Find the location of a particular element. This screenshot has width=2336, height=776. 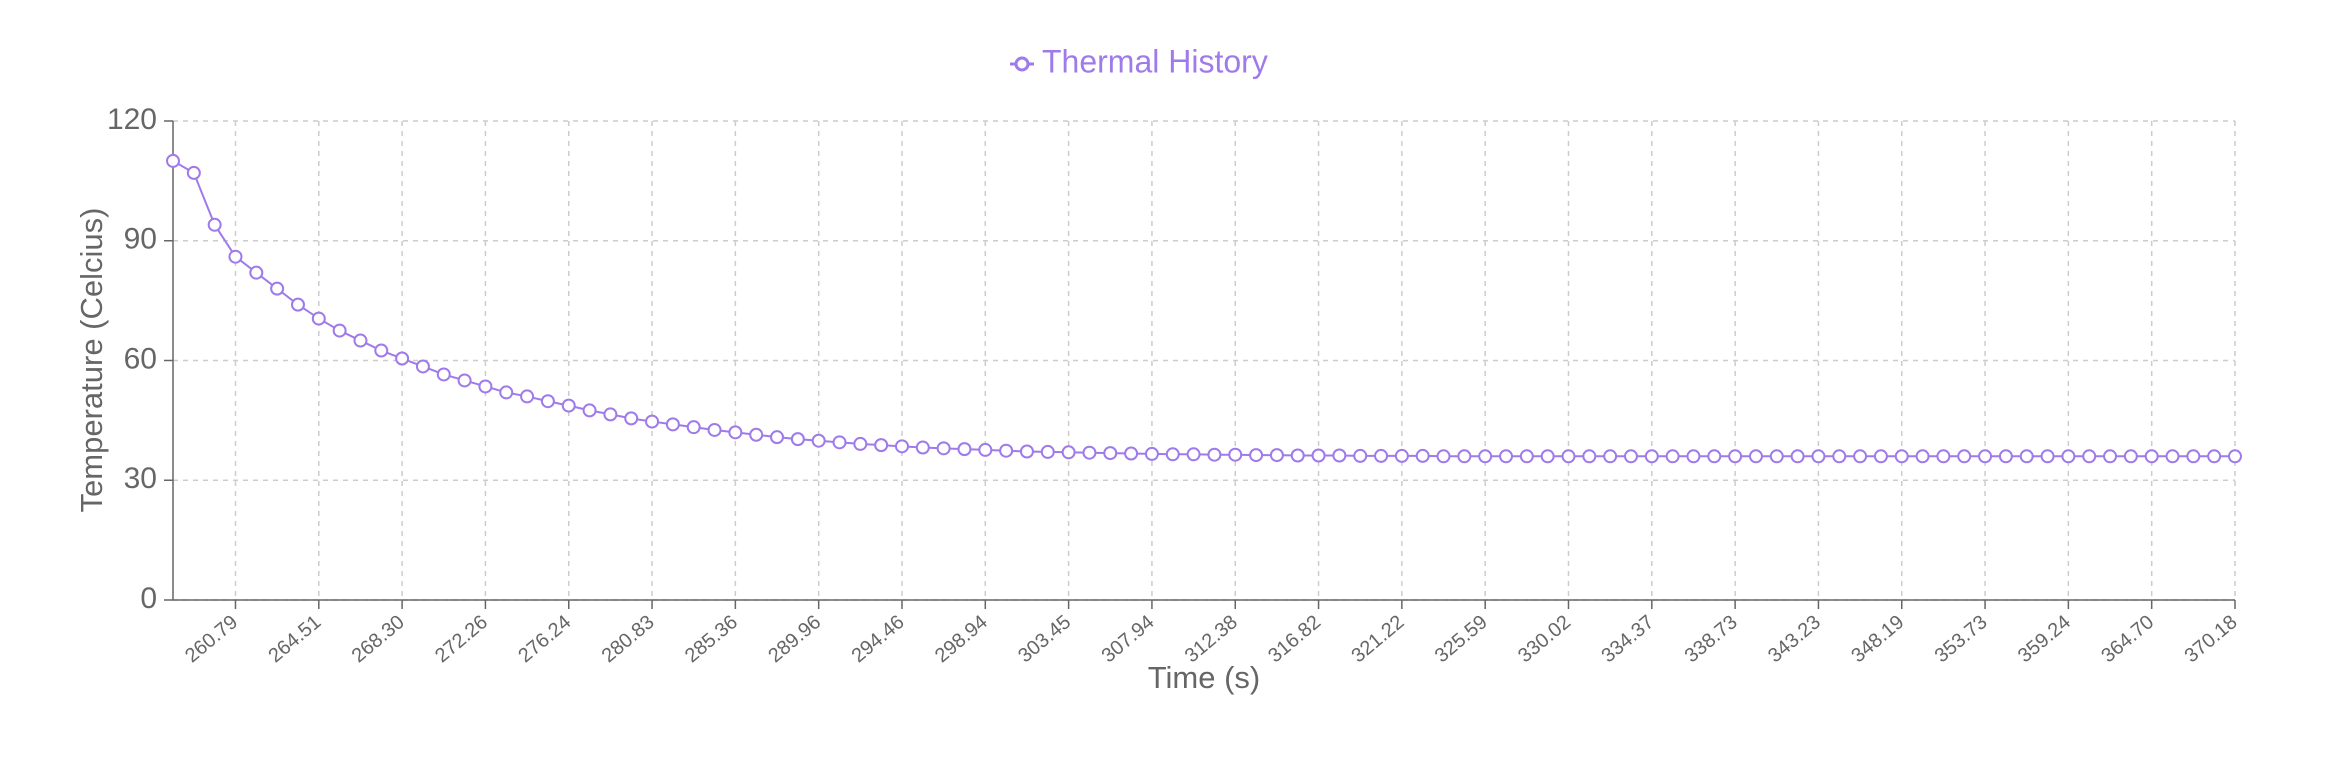

legend-icon is located at coordinates (1022, 64).